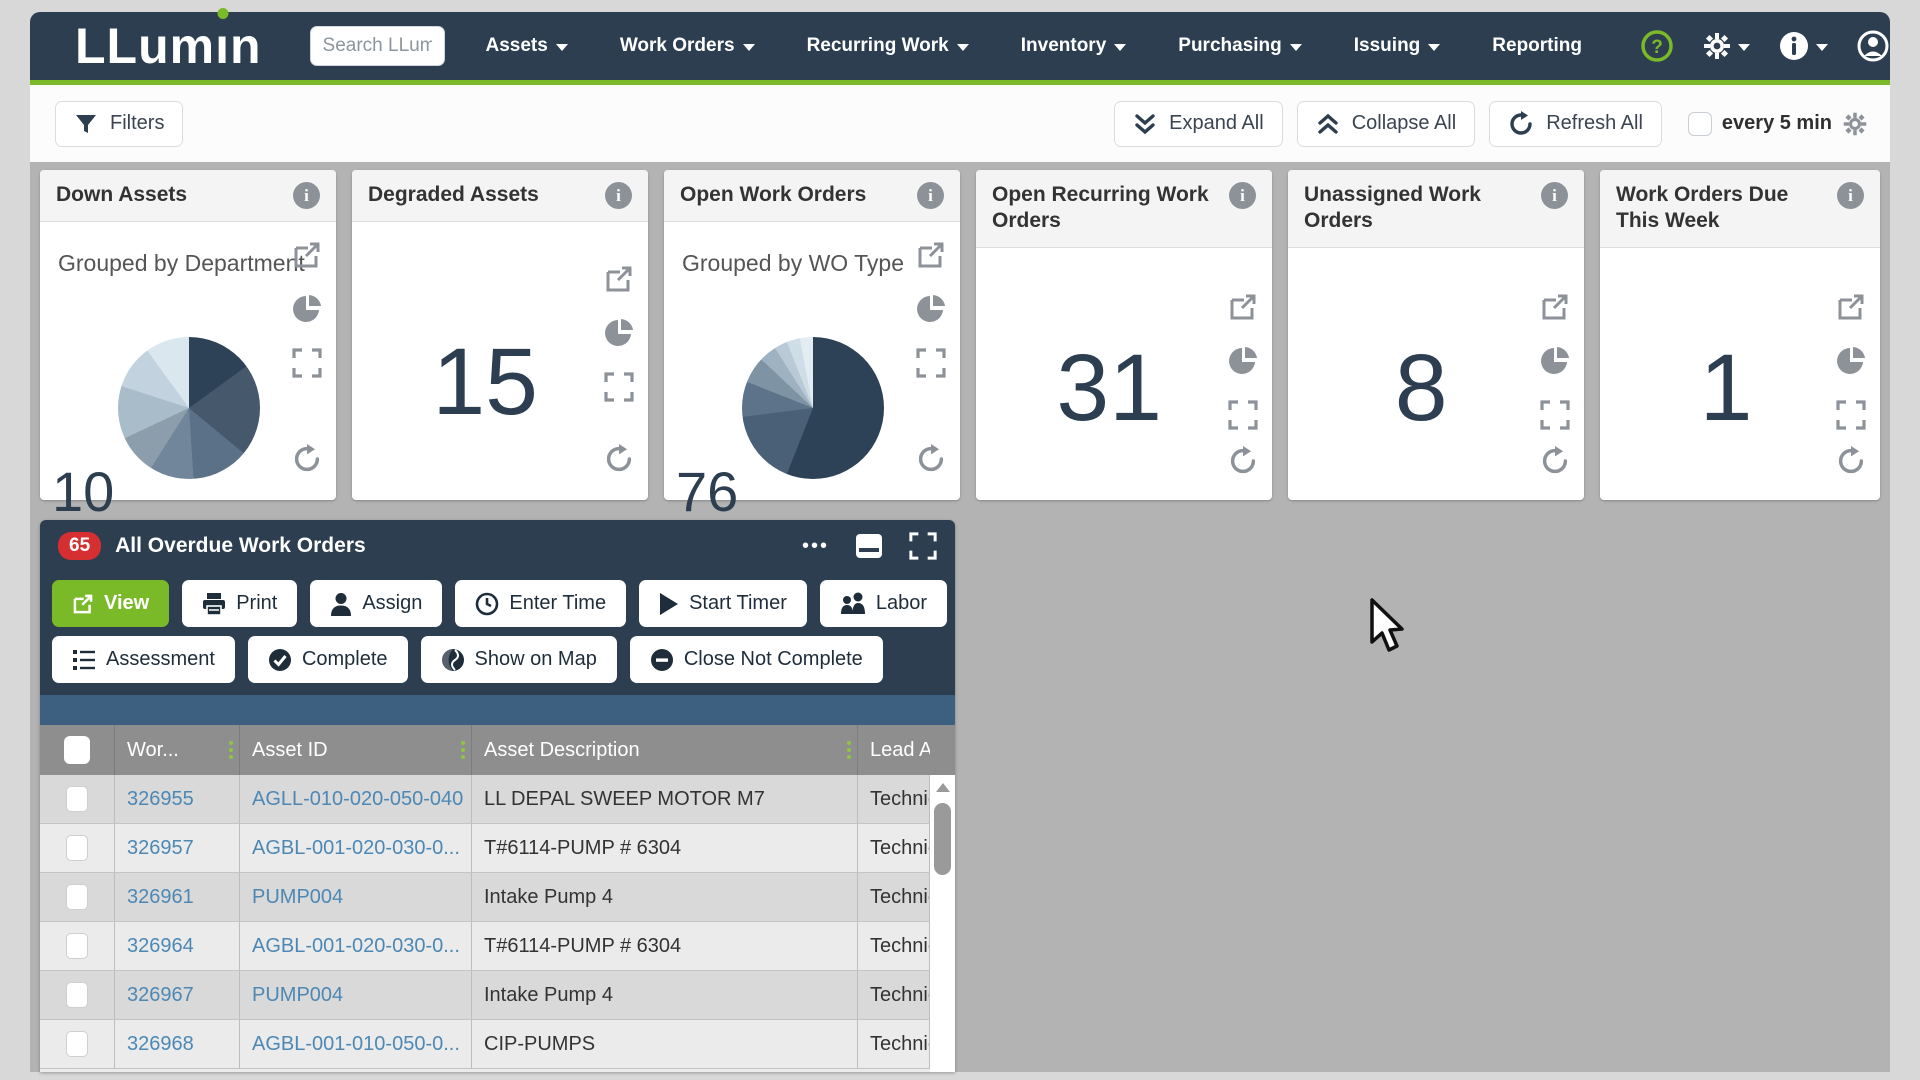 This screenshot has width=1920, height=1080. Describe the element at coordinates (1803, 46) in the screenshot. I see `info-menu-icon` at that location.